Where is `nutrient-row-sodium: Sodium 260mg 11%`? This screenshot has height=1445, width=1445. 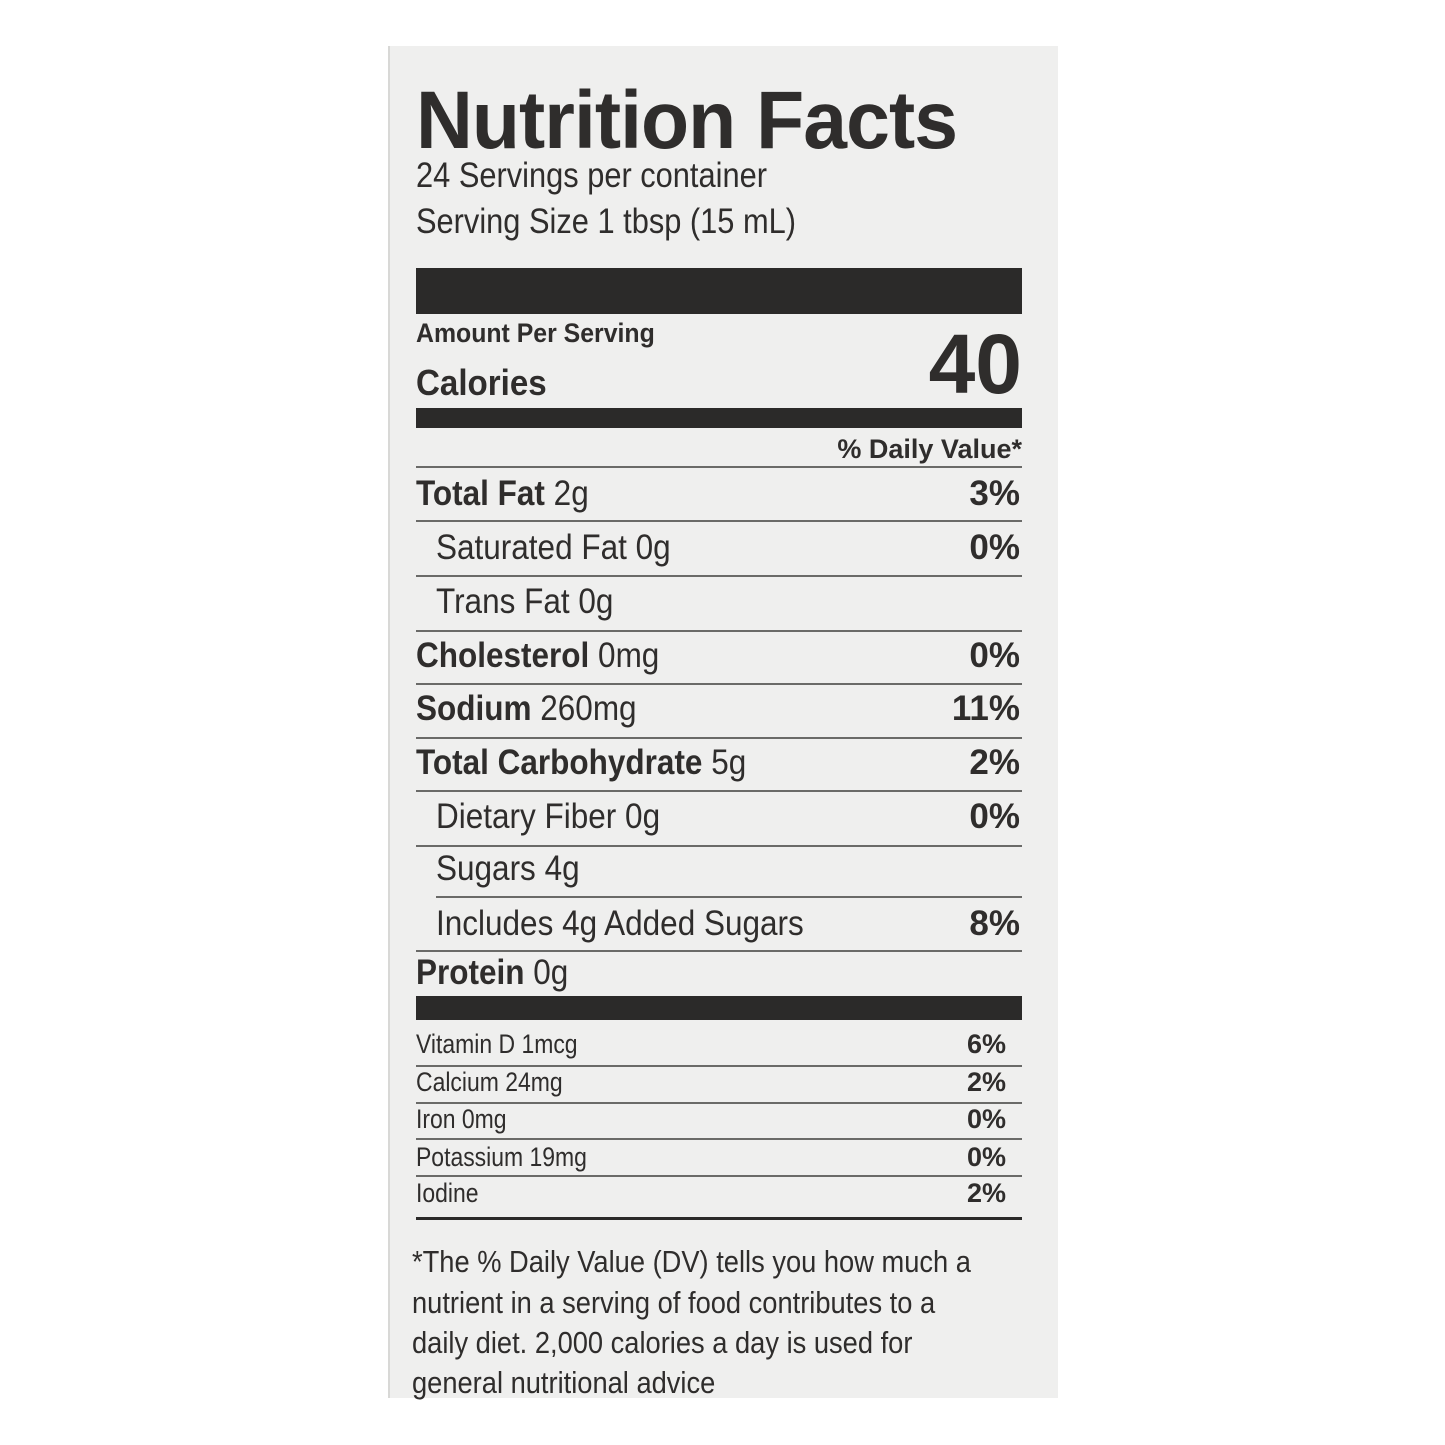 nutrient-row-sodium: Sodium 260mg 11% is located at coordinates (718, 708).